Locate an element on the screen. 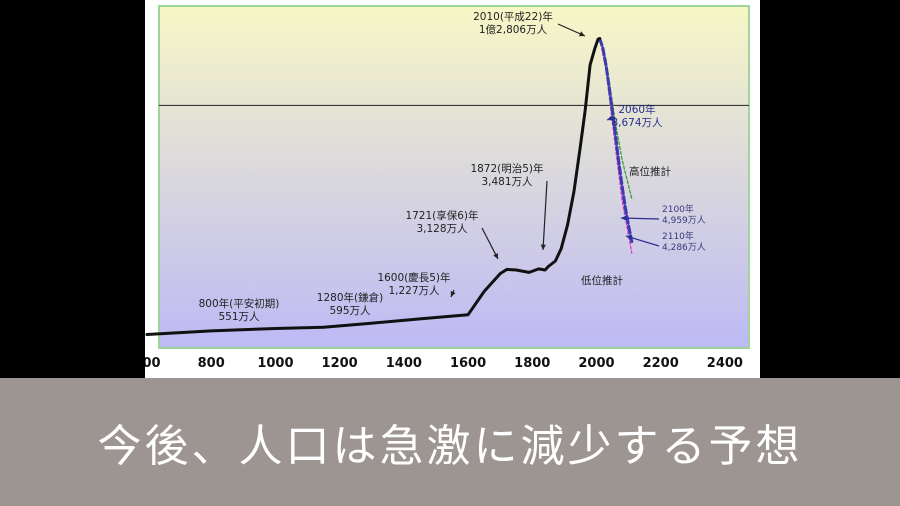 This screenshot has height=506, width=900. annotation-line: 1721(享保6)年 is located at coordinates (441, 215).